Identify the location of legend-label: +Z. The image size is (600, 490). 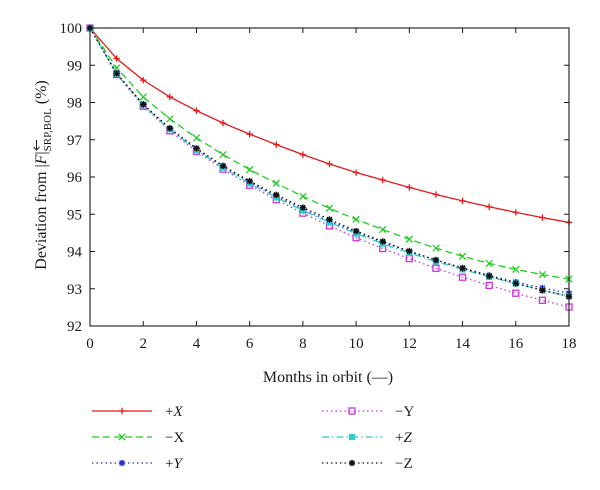
(403, 438).